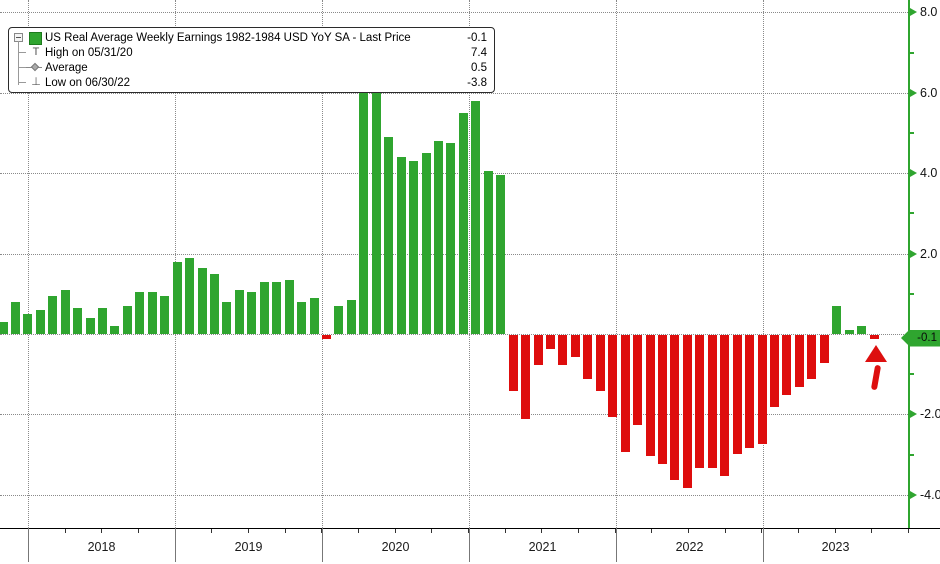 This screenshot has width=940, height=564. I want to click on gridline-year-2021, so click(469, 264).